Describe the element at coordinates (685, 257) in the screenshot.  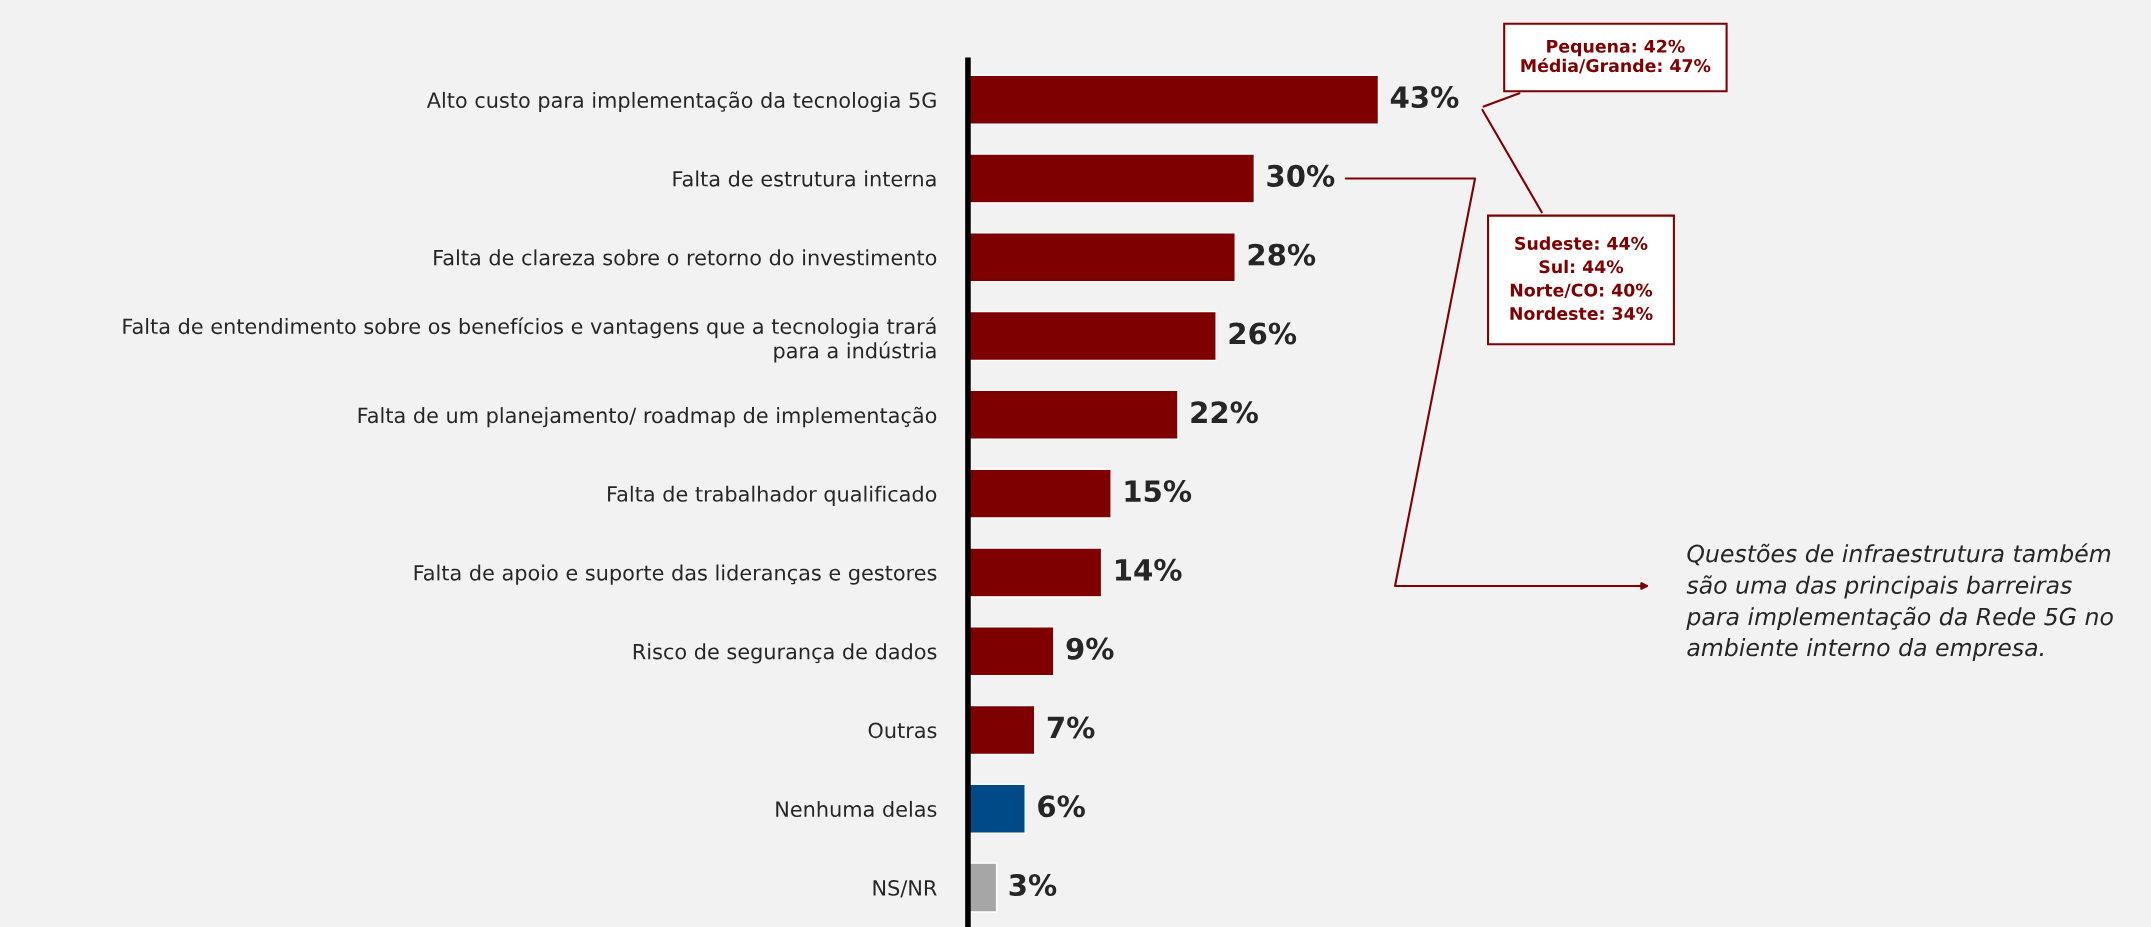
I see `y-tick-label: Falta de clareza sobre o retorno do investimento` at that location.